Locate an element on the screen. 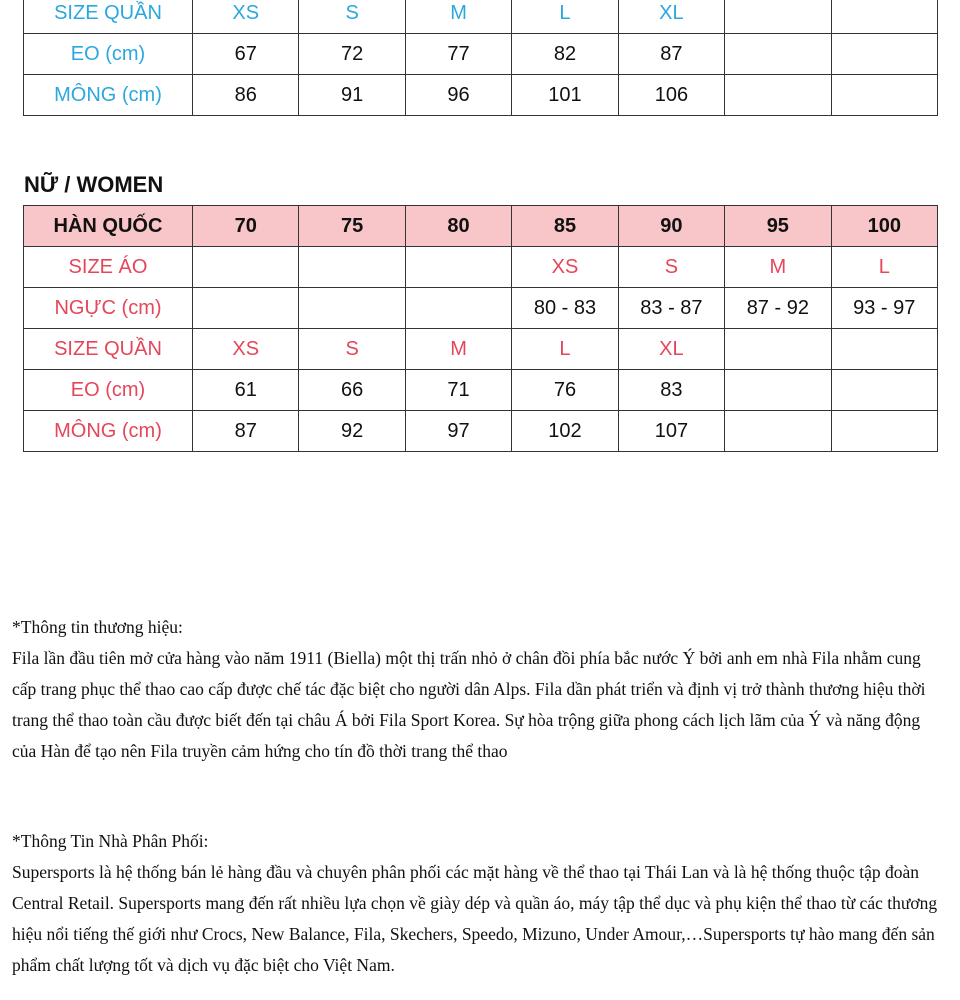 The image size is (960, 1000). table-row: SIZE ÁO XS S M L is located at coordinates (481, 267).